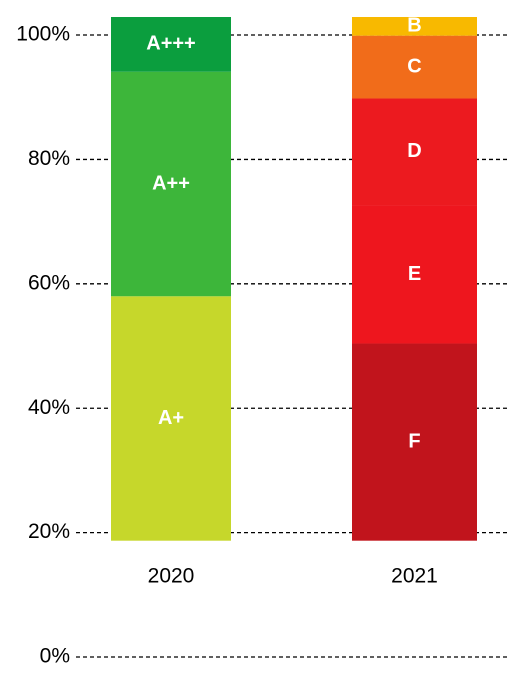 This screenshot has width=532, height=680. Describe the element at coordinates (49, 407) in the screenshot. I see `y-tick-label: 40%` at that location.